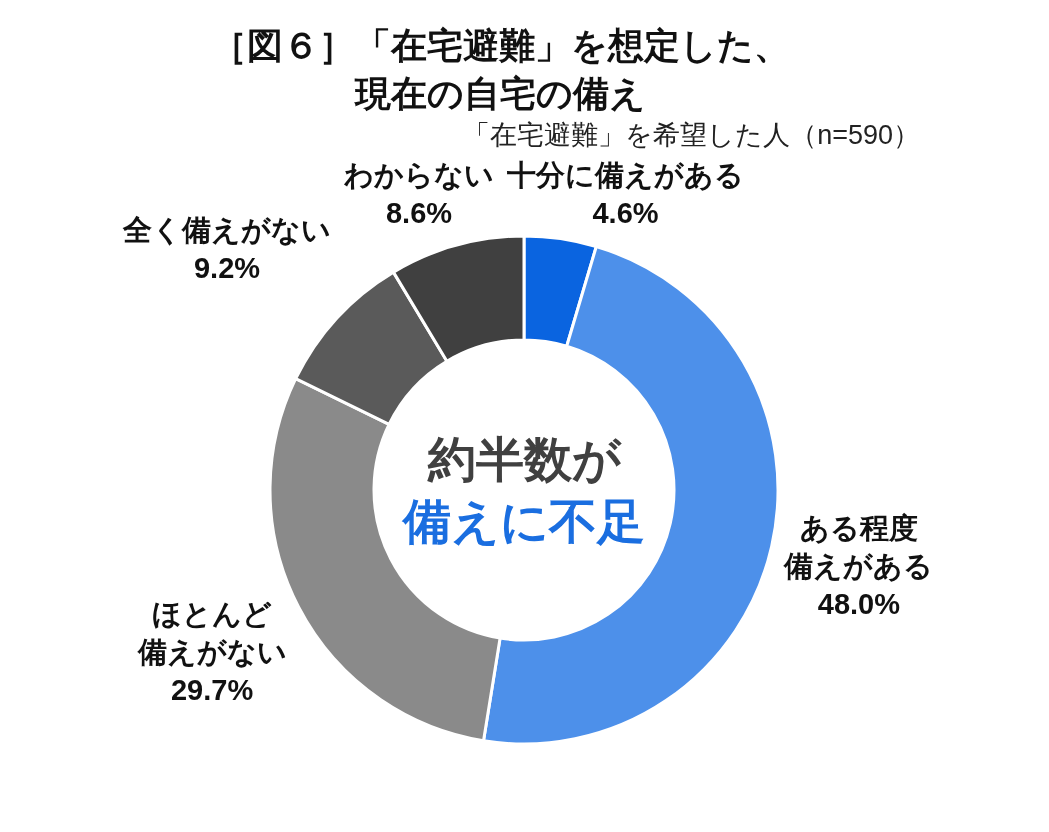  Describe the element at coordinates (691, 135) in the screenshot. I see `subtitle: 「在宅避難」を希望した人（n=590）` at that location.